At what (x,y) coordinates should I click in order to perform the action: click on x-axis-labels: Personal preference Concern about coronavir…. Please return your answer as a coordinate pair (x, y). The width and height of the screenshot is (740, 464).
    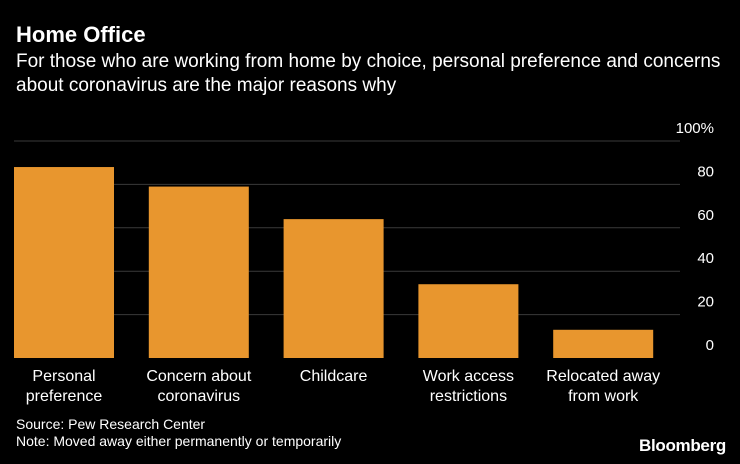
    Looking at the image, I should click on (343, 386).